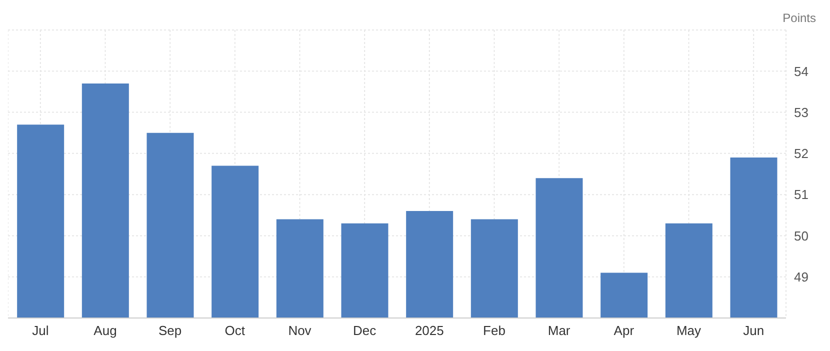 This screenshot has width=830, height=351. What do you see at coordinates (801, 71) in the screenshot?
I see `y-tick-label: 54` at bounding box center [801, 71].